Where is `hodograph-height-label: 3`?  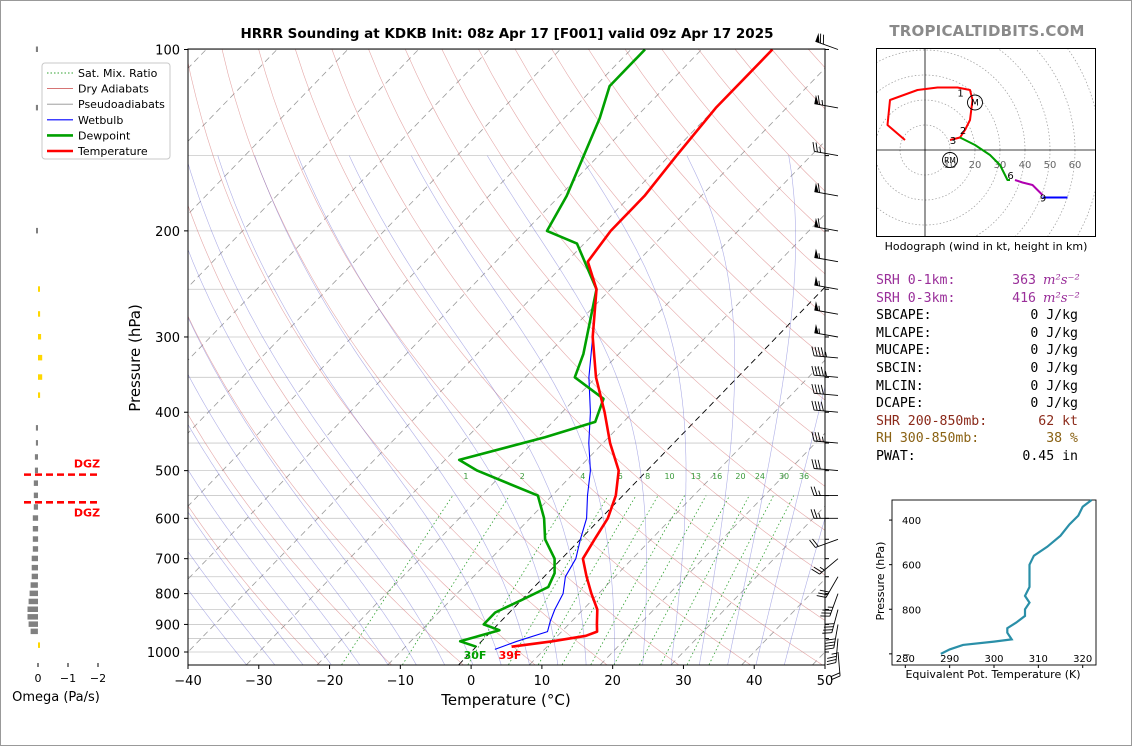 hodograph-height-label: 3 is located at coordinates (953, 141).